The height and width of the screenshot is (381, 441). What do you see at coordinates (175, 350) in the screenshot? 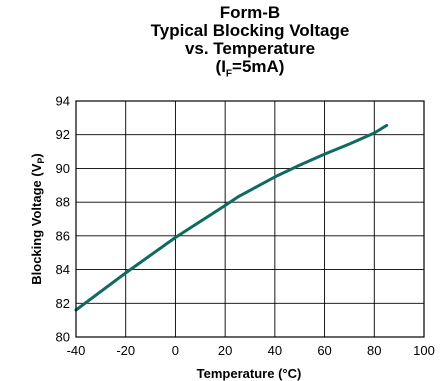
I see `x-tick-label: 0` at bounding box center [175, 350].